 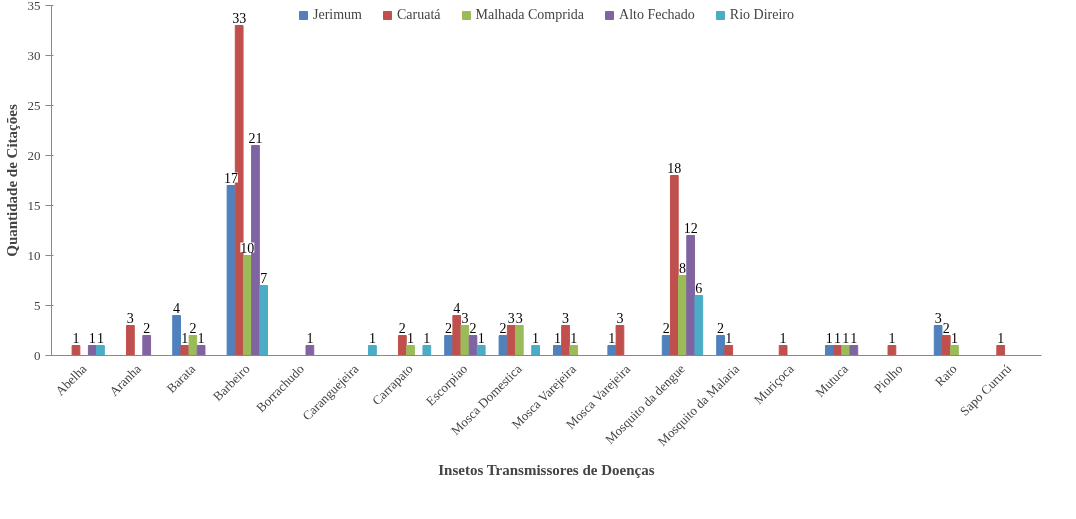 I want to click on legend-label: Jerimum, so click(x=337, y=15).